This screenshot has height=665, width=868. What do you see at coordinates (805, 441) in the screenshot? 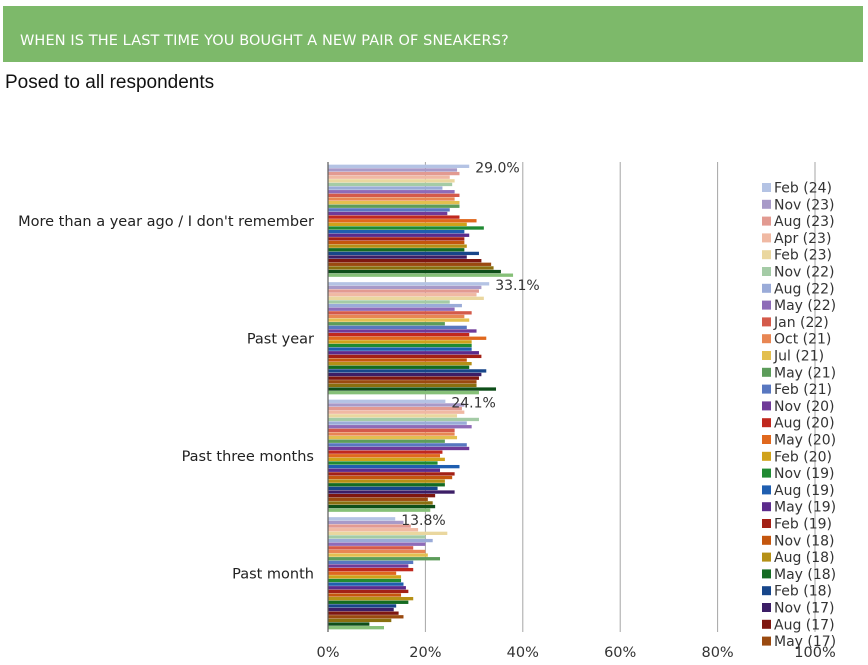
I see `legend-label: May (20)` at bounding box center [805, 441].